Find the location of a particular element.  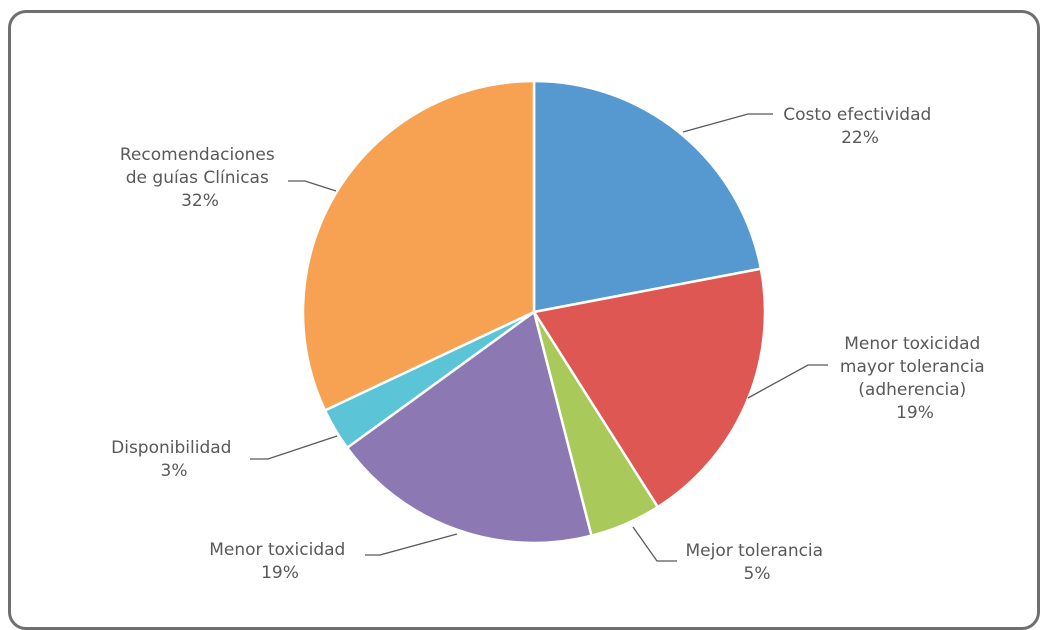

label-rec-line2: de guías Clínicas is located at coordinates (197, 178).